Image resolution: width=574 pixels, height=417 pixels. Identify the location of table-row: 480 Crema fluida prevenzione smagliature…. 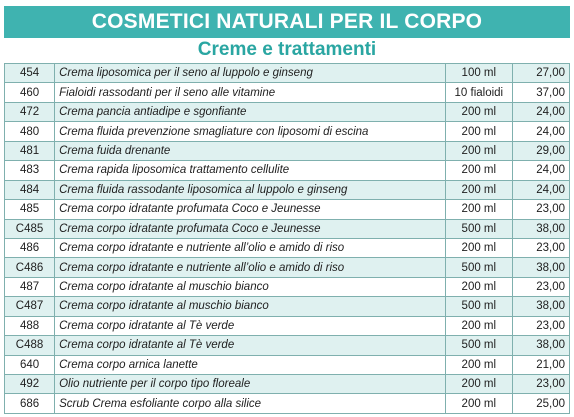
(287, 131).